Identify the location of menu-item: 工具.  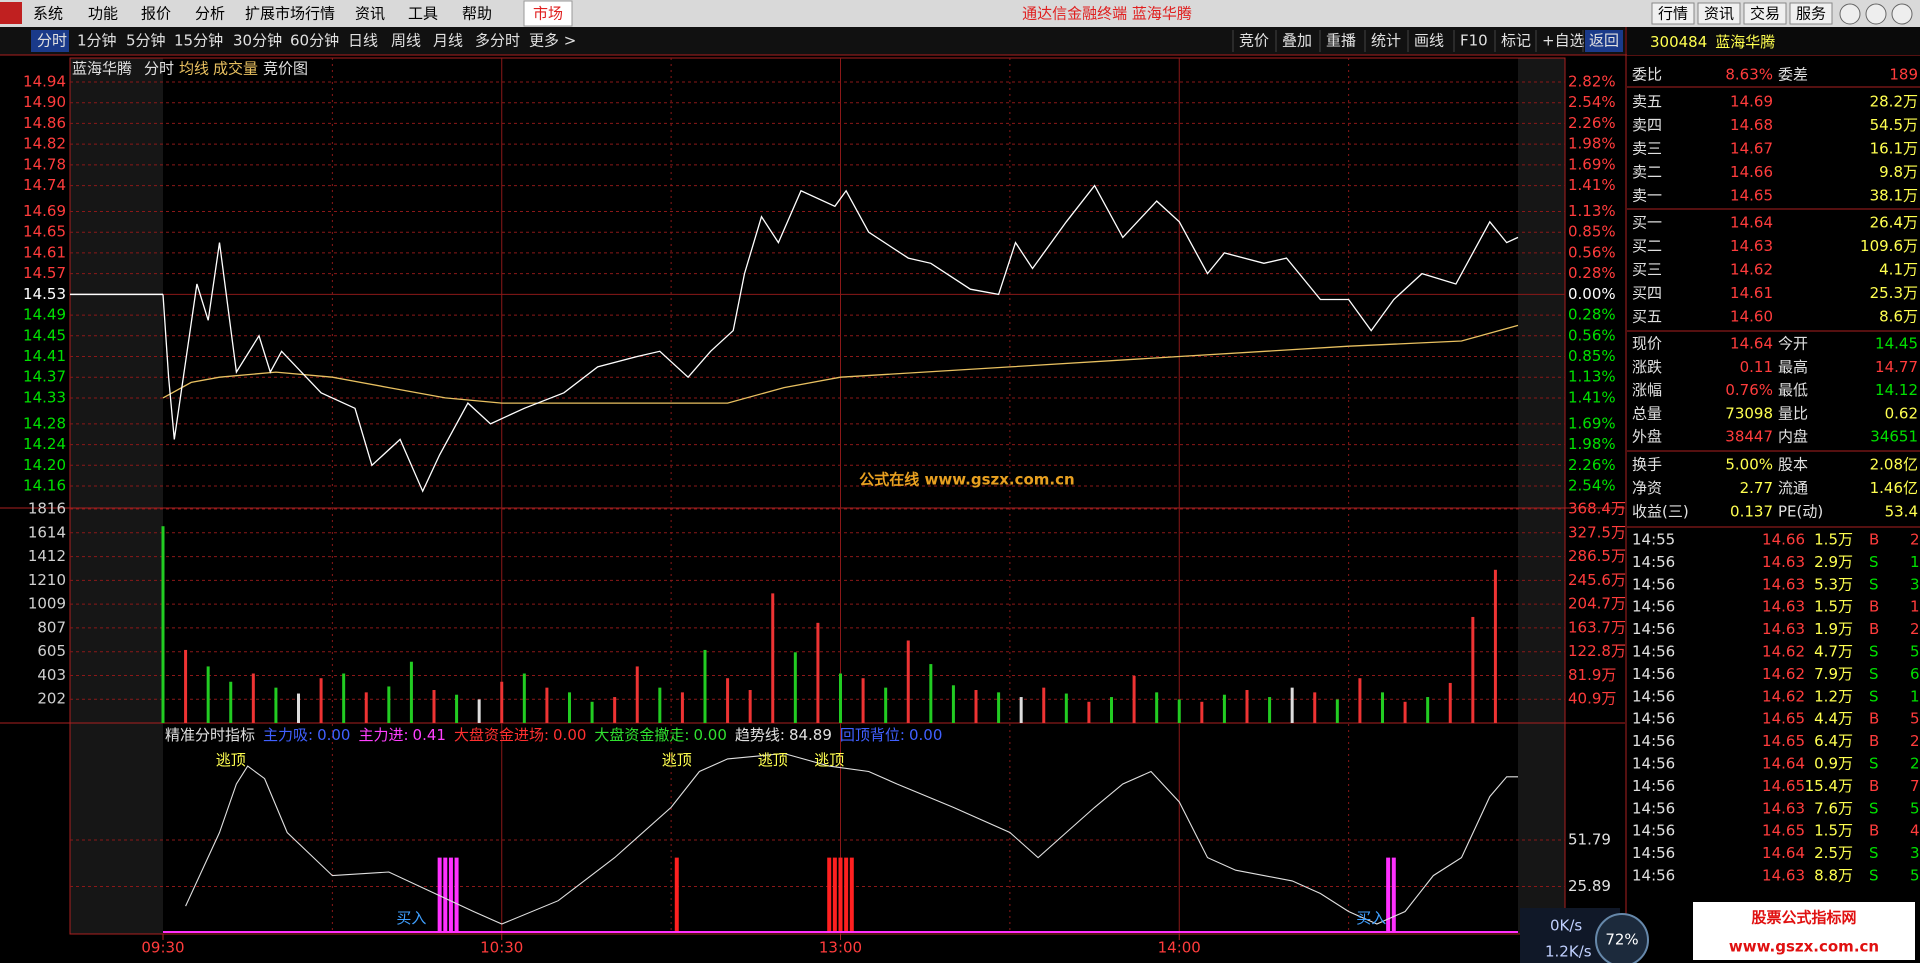
(423, 14).